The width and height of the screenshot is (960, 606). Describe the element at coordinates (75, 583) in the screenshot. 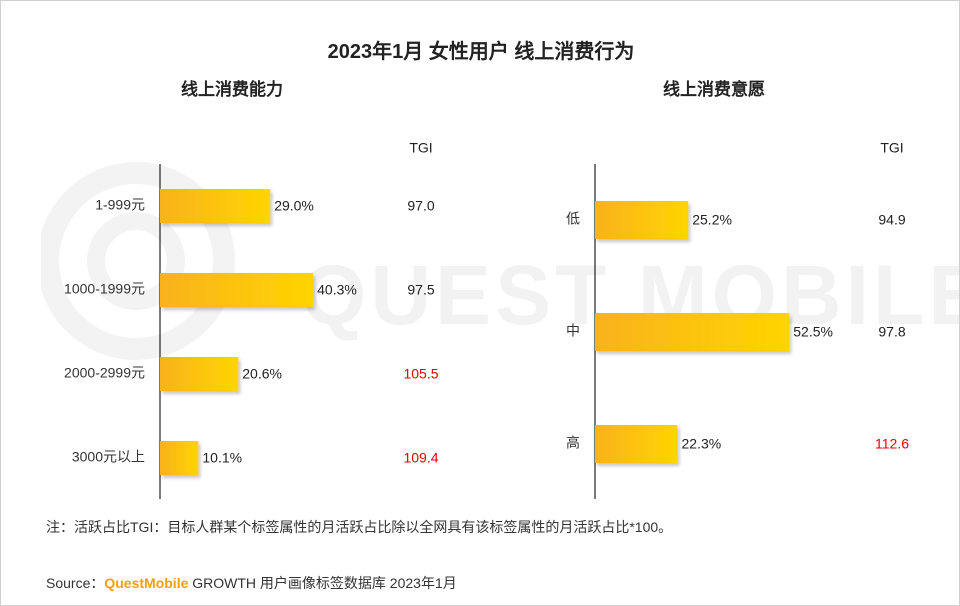

I see `source-prefix: Source：` at that location.